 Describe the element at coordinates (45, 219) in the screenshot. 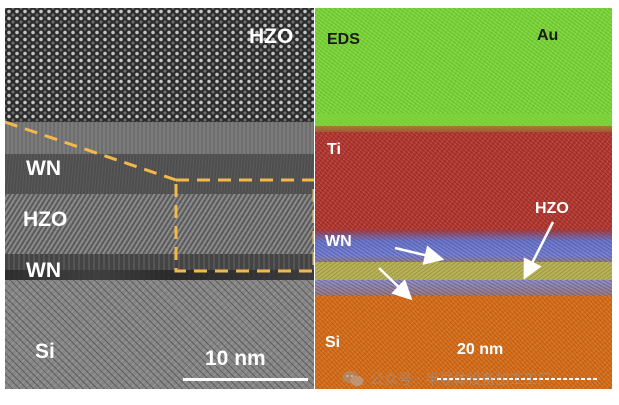

I see `tem-label-hzo: HZO` at that location.